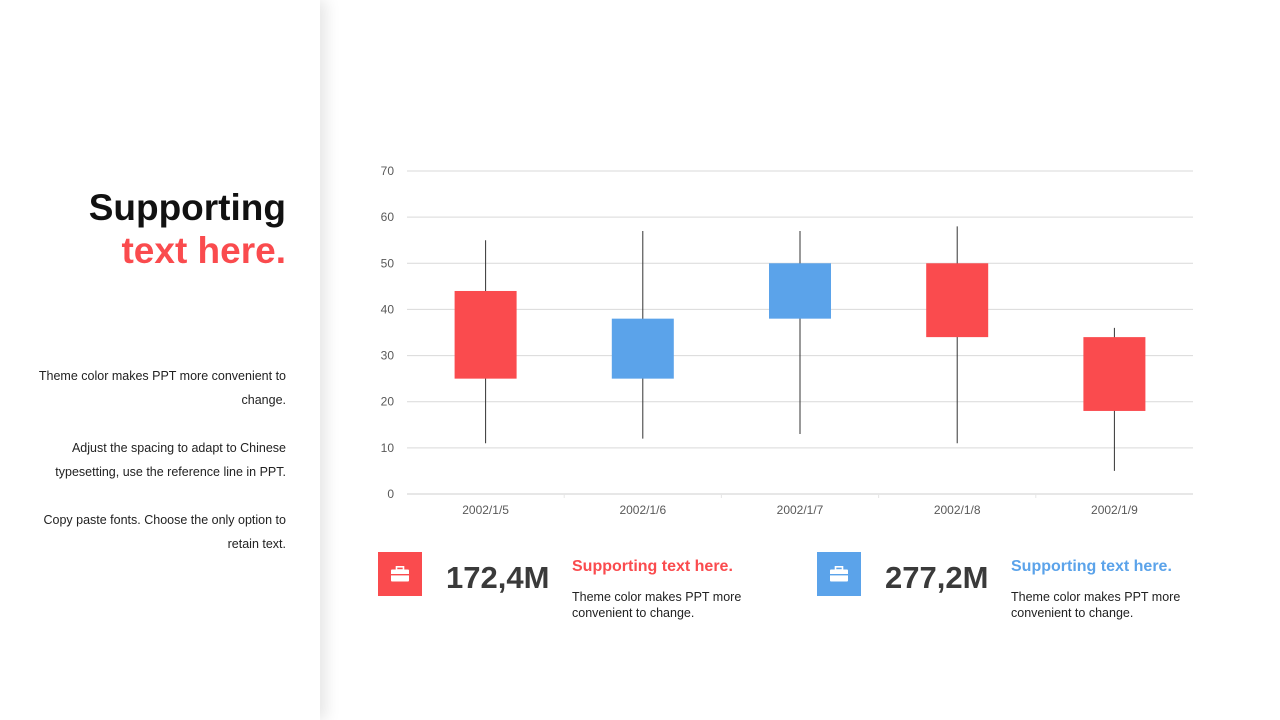  What do you see at coordinates (388, 309) in the screenshot?
I see `y-tick-label: 40` at bounding box center [388, 309].